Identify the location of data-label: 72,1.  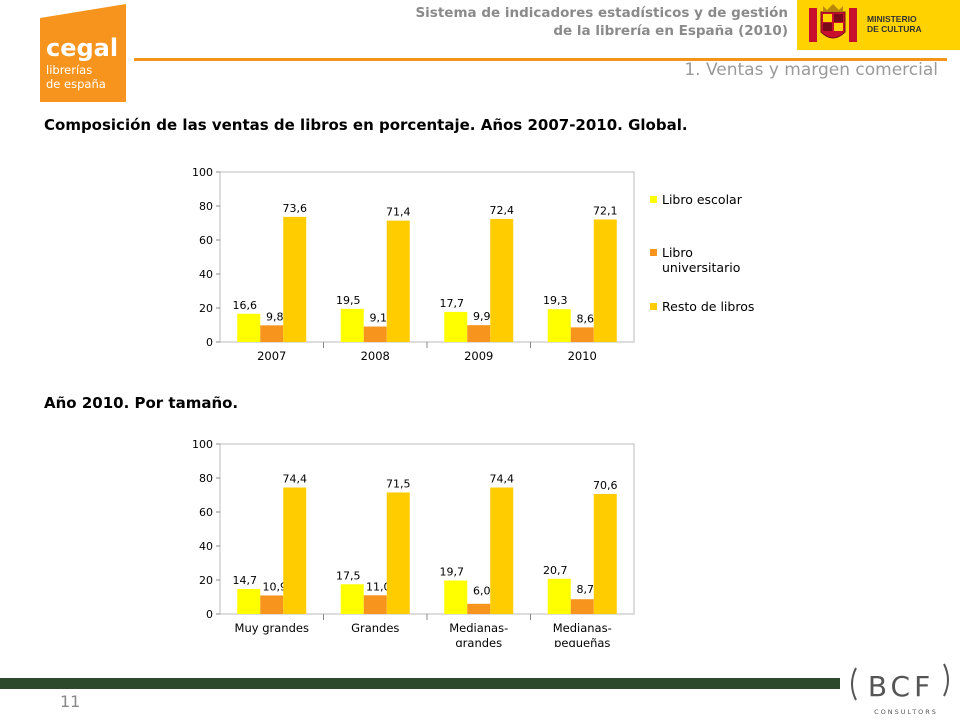
(605, 210).